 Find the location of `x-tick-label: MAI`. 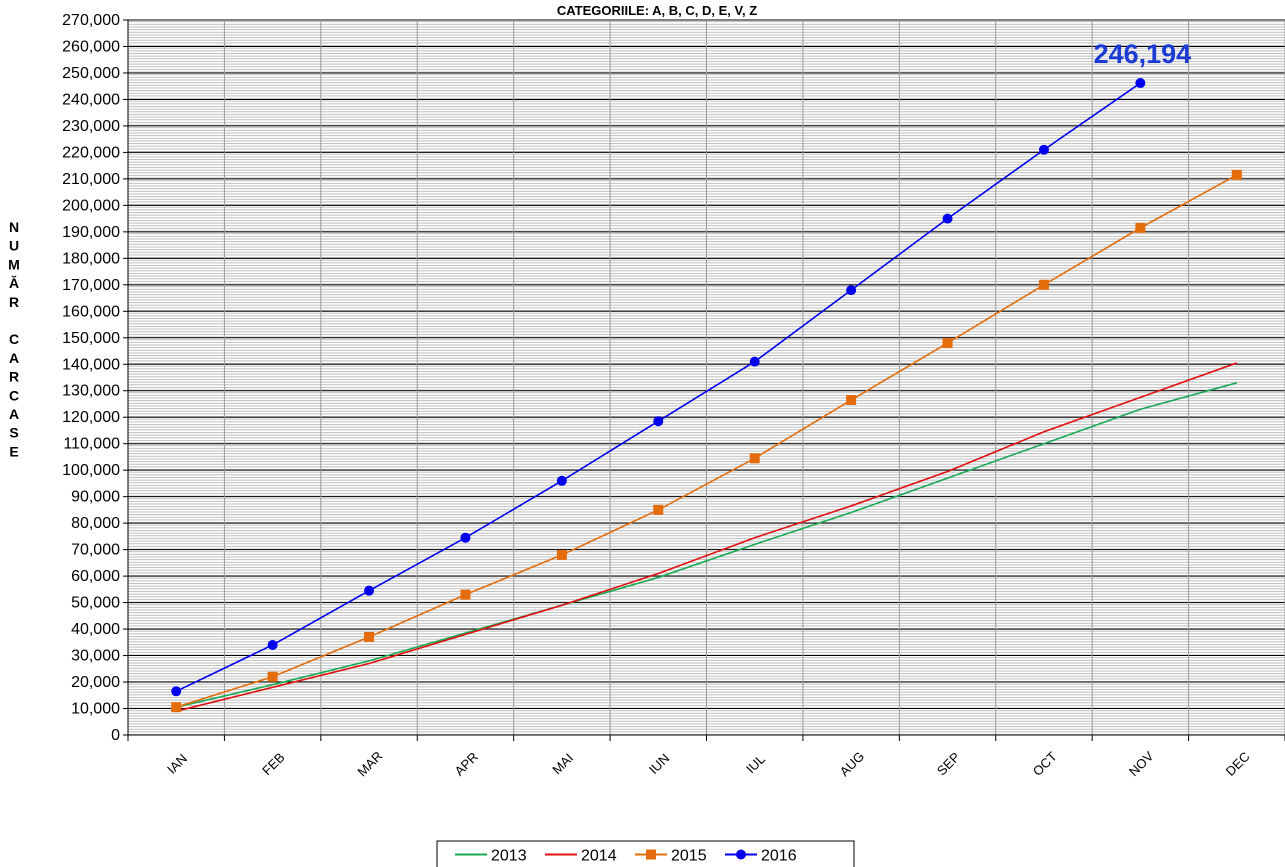

x-tick-label: MAI is located at coordinates (562, 763).